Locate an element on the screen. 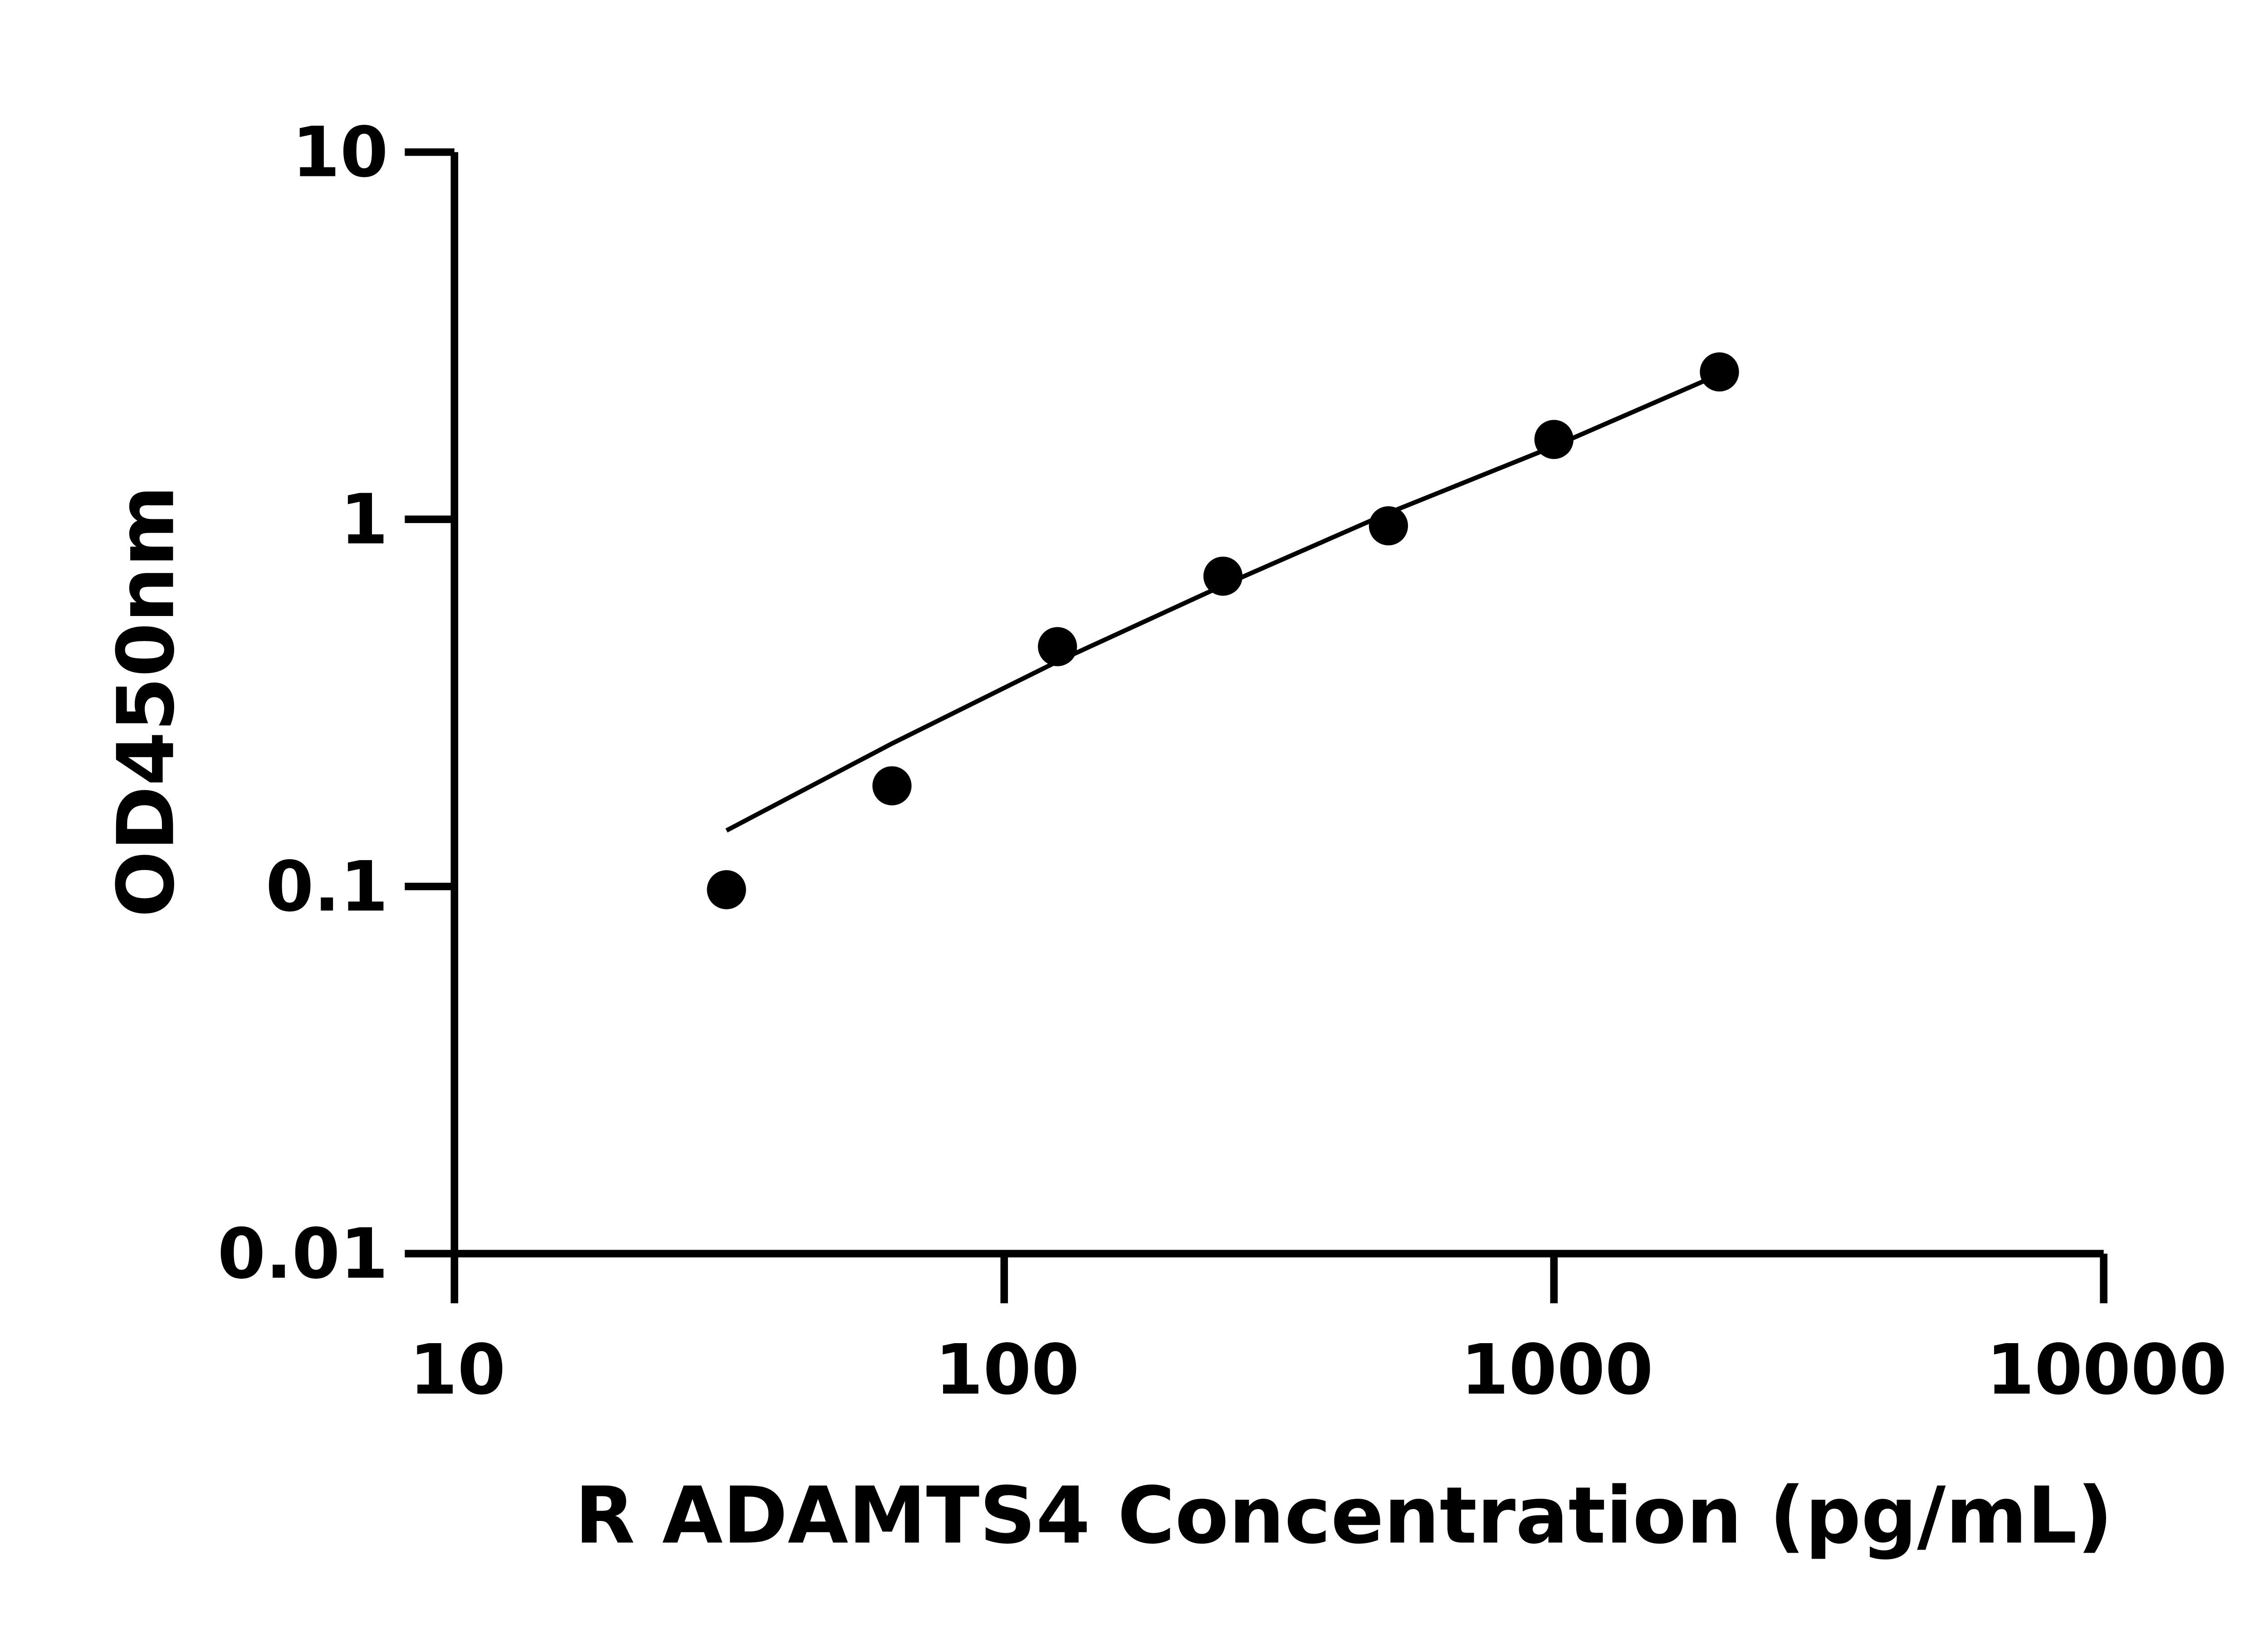 Image resolution: width=2268 pixels, height=1633 pixels. y-tick-label: 10 is located at coordinates (340, 152).